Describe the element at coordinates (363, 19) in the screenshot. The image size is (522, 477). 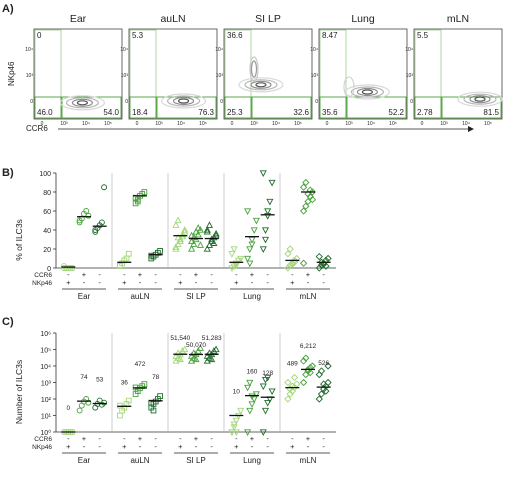
I see `flow-plot-title: Lung` at that location.